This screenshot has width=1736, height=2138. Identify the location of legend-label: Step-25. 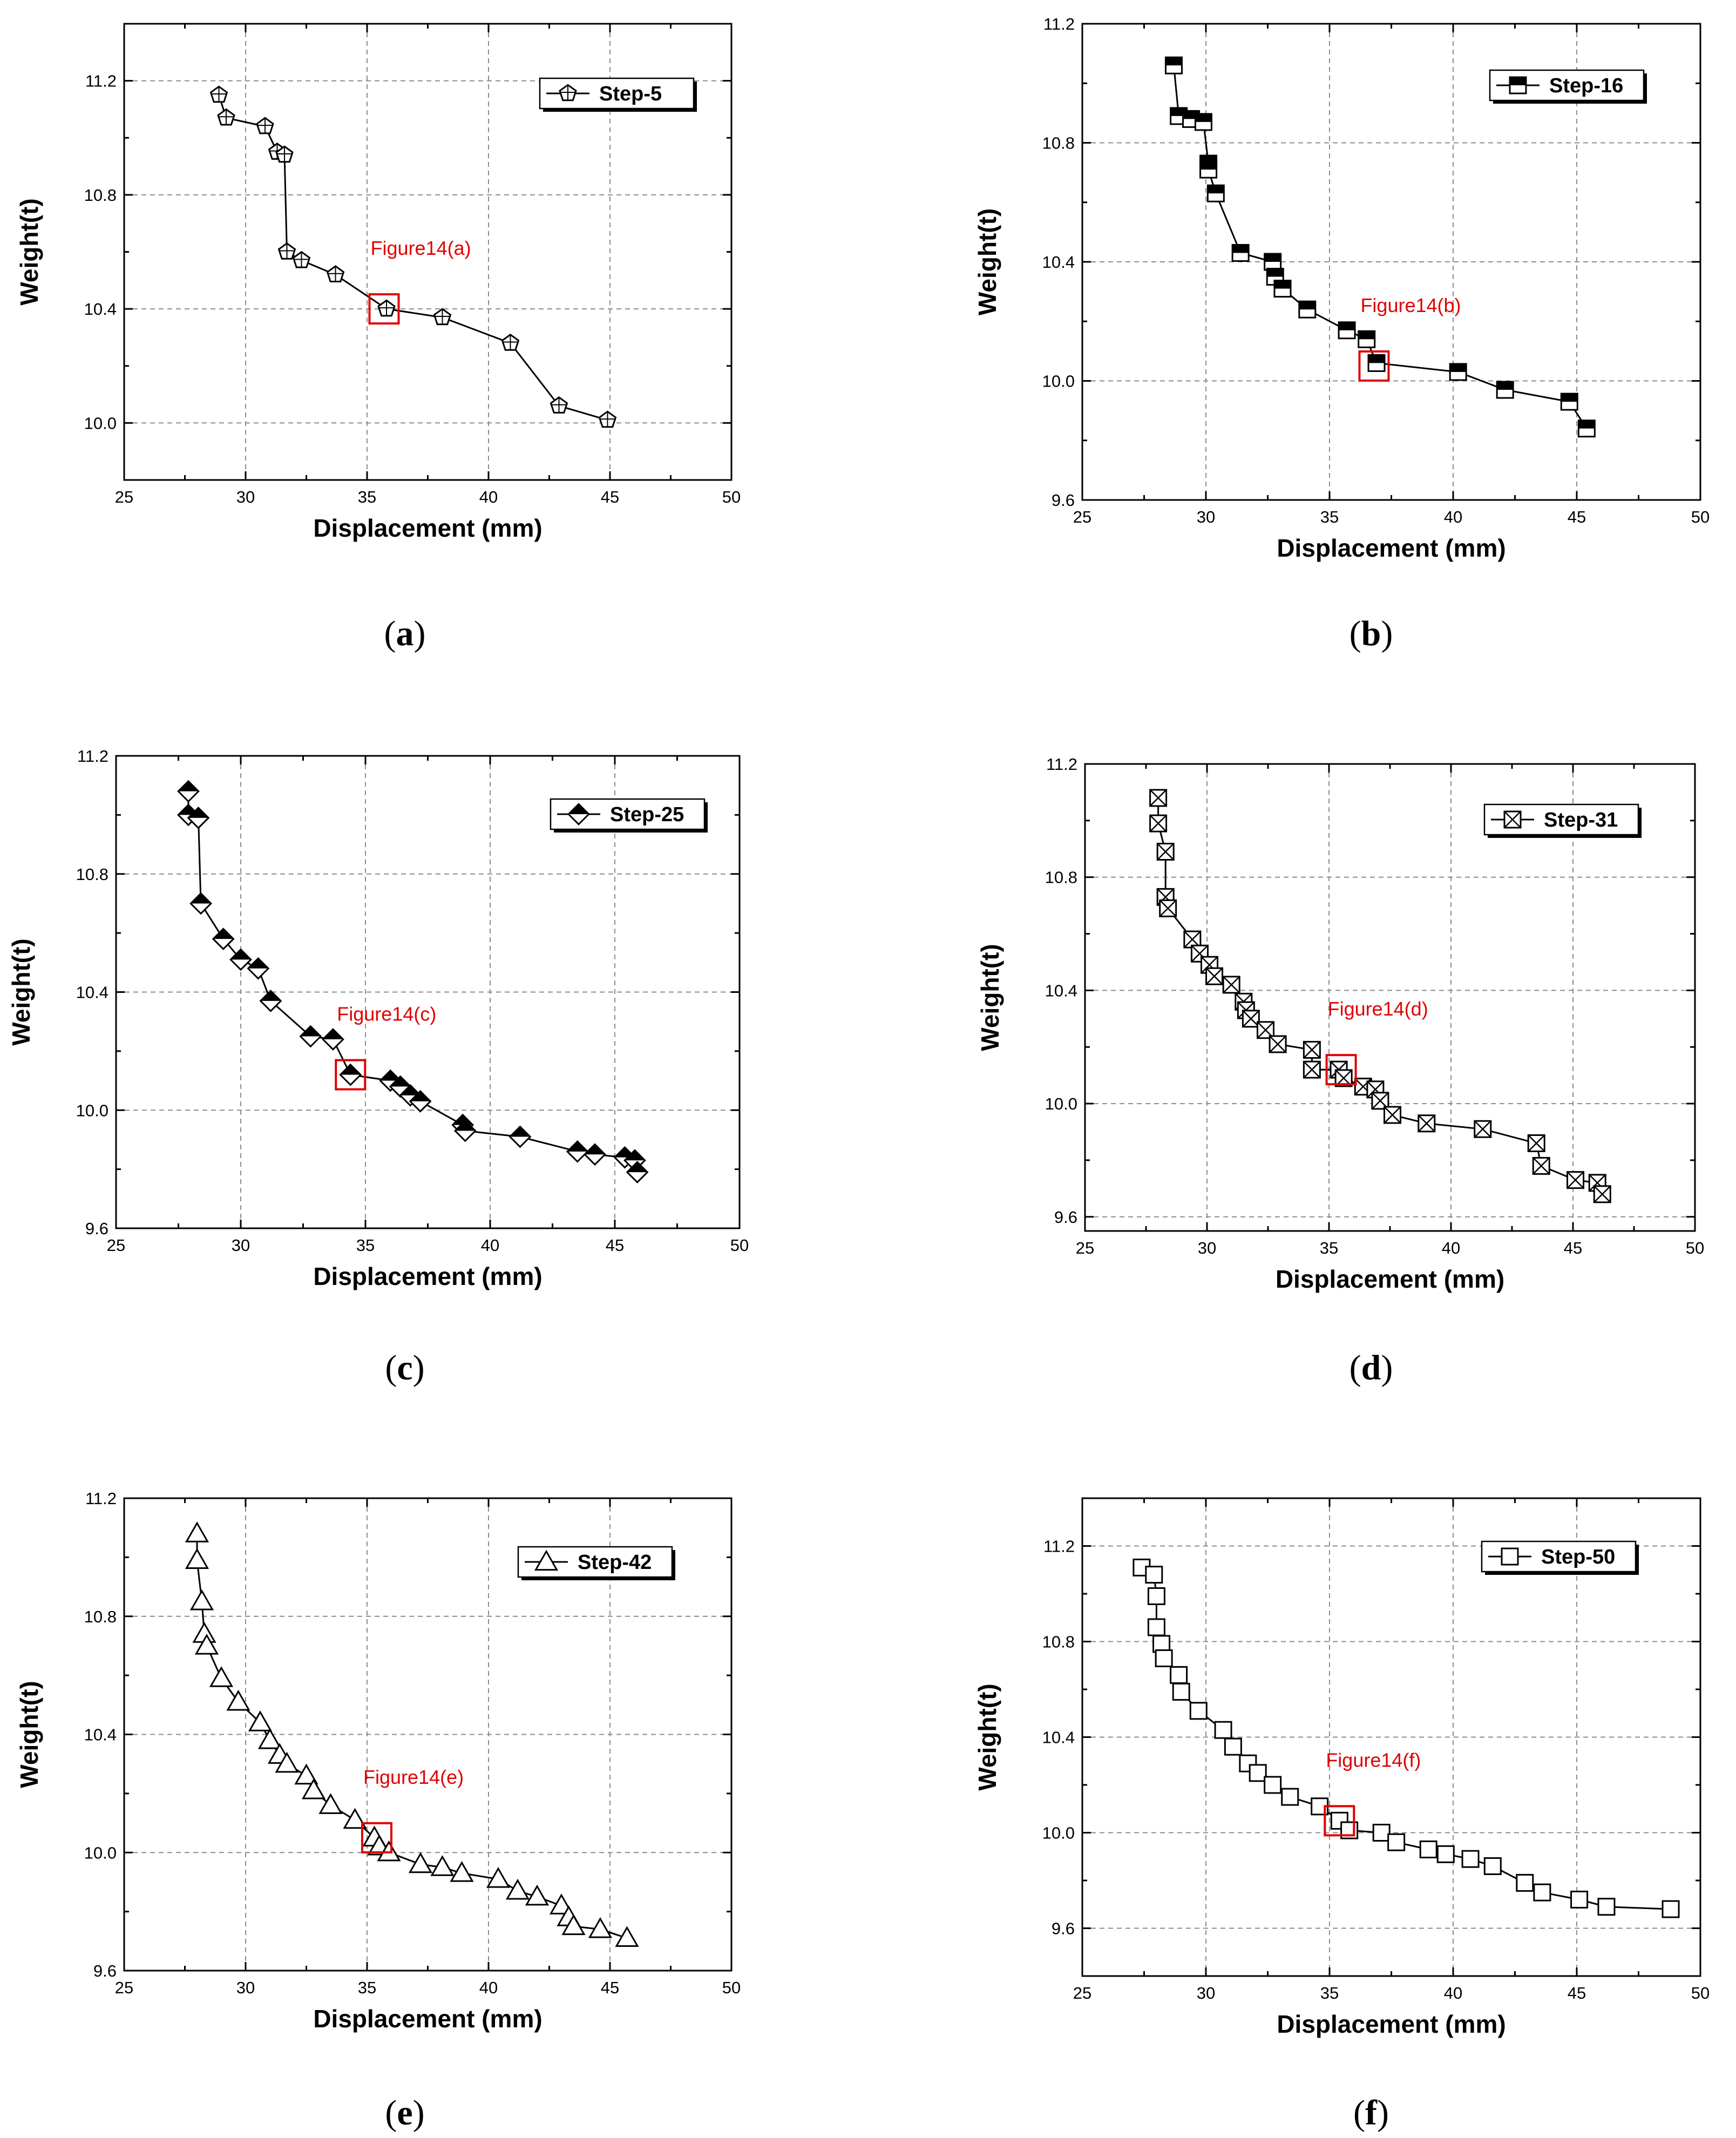
(647, 814).